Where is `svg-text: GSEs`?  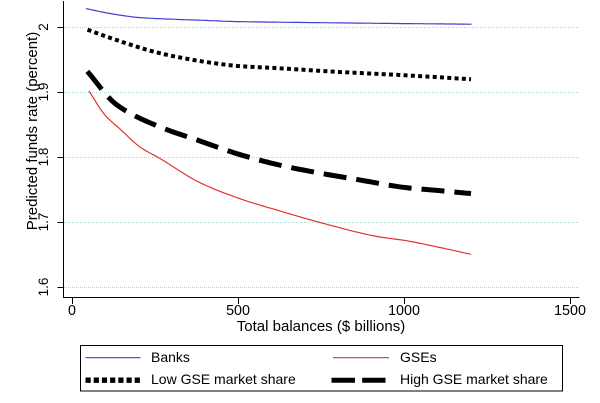
svg-text: GSEs is located at coordinates (418, 357).